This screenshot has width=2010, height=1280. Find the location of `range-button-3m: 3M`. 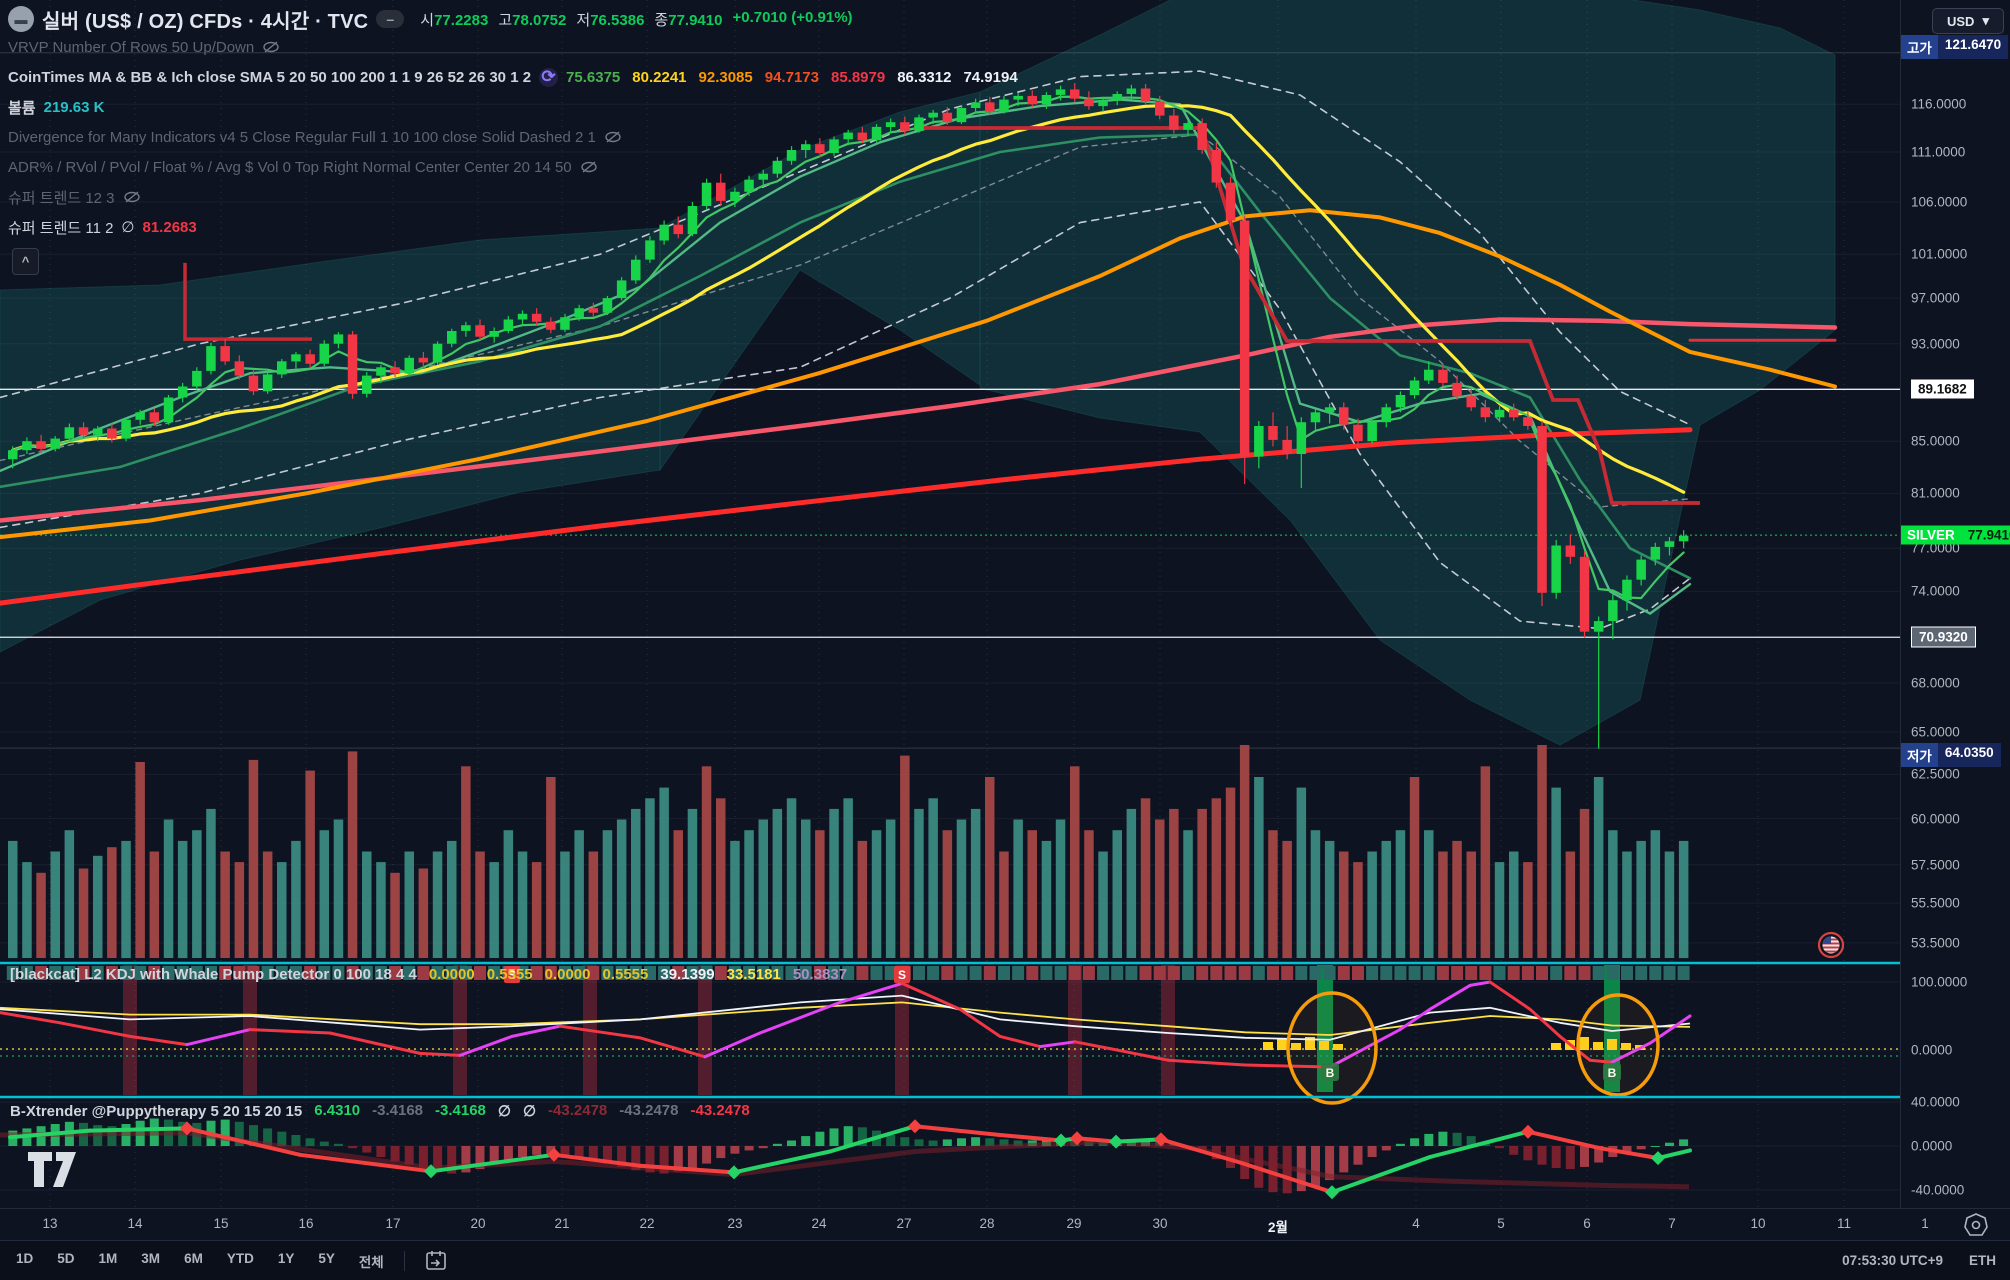

range-button-3m: 3M is located at coordinates (151, 1258).